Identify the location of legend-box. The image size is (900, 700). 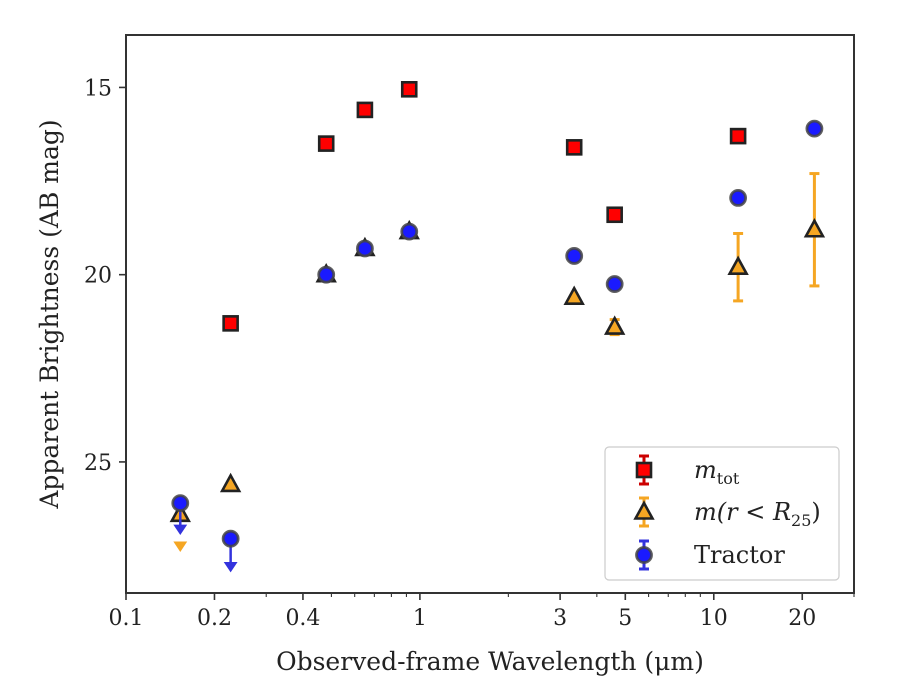
(722, 513).